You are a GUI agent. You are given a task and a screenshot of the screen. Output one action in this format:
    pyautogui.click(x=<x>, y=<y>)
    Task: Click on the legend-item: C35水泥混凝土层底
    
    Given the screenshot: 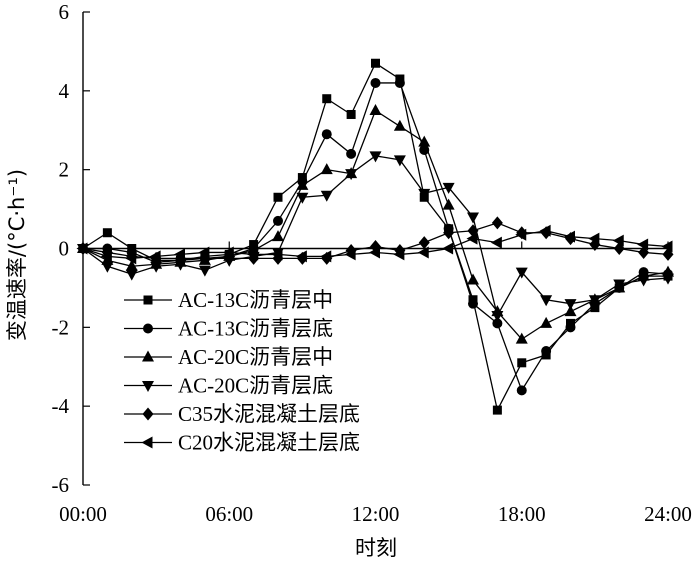 What is the action you would take?
    pyautogui.click(x=242, y=414)
    